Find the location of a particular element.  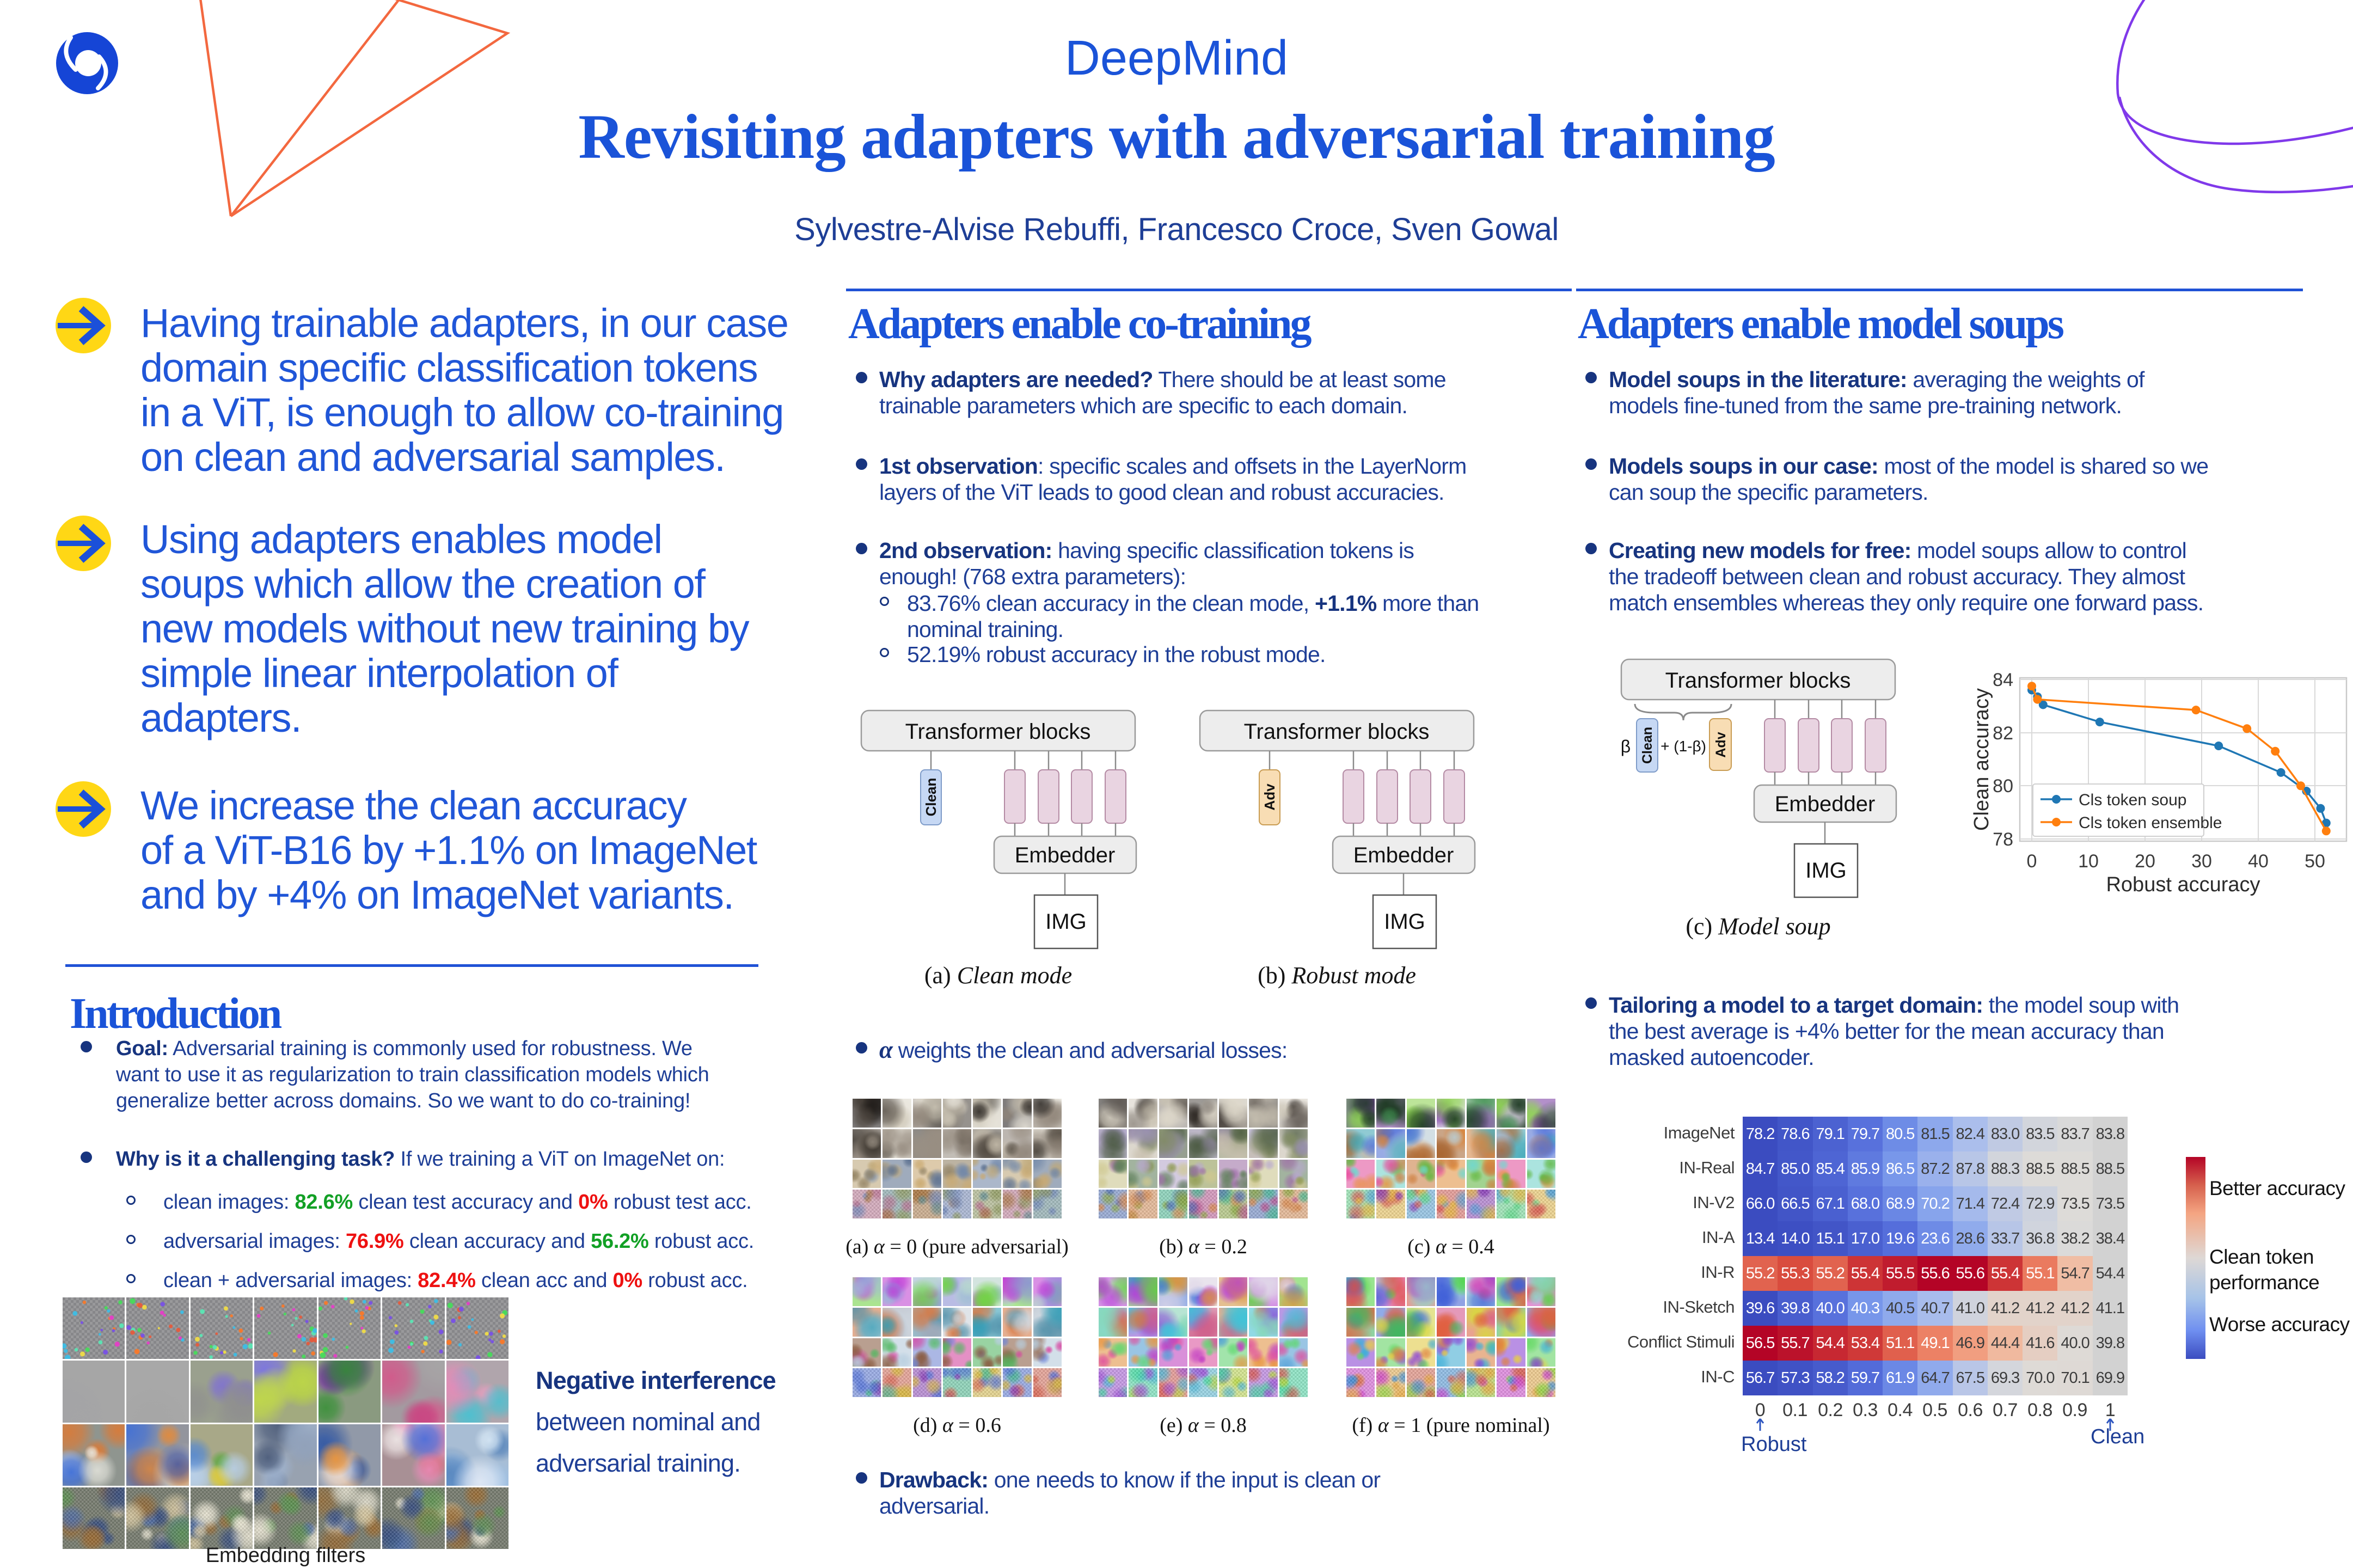

svg-text: 78 is located at coordinates (2003, 839).